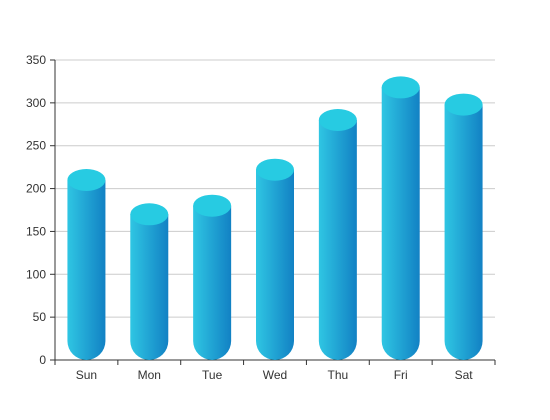  Describe the element at coordinates (36, 274) in the screenshot. I see `y-tick-label: 100` at that location.